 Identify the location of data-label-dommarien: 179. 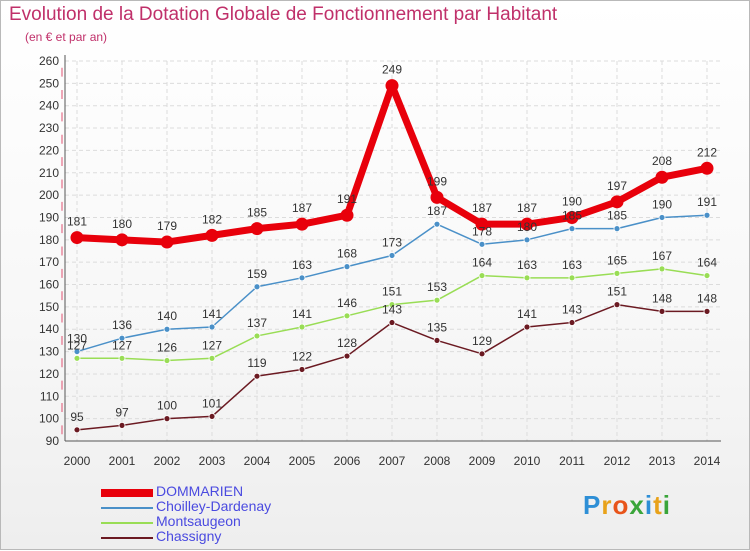
(167, 226).